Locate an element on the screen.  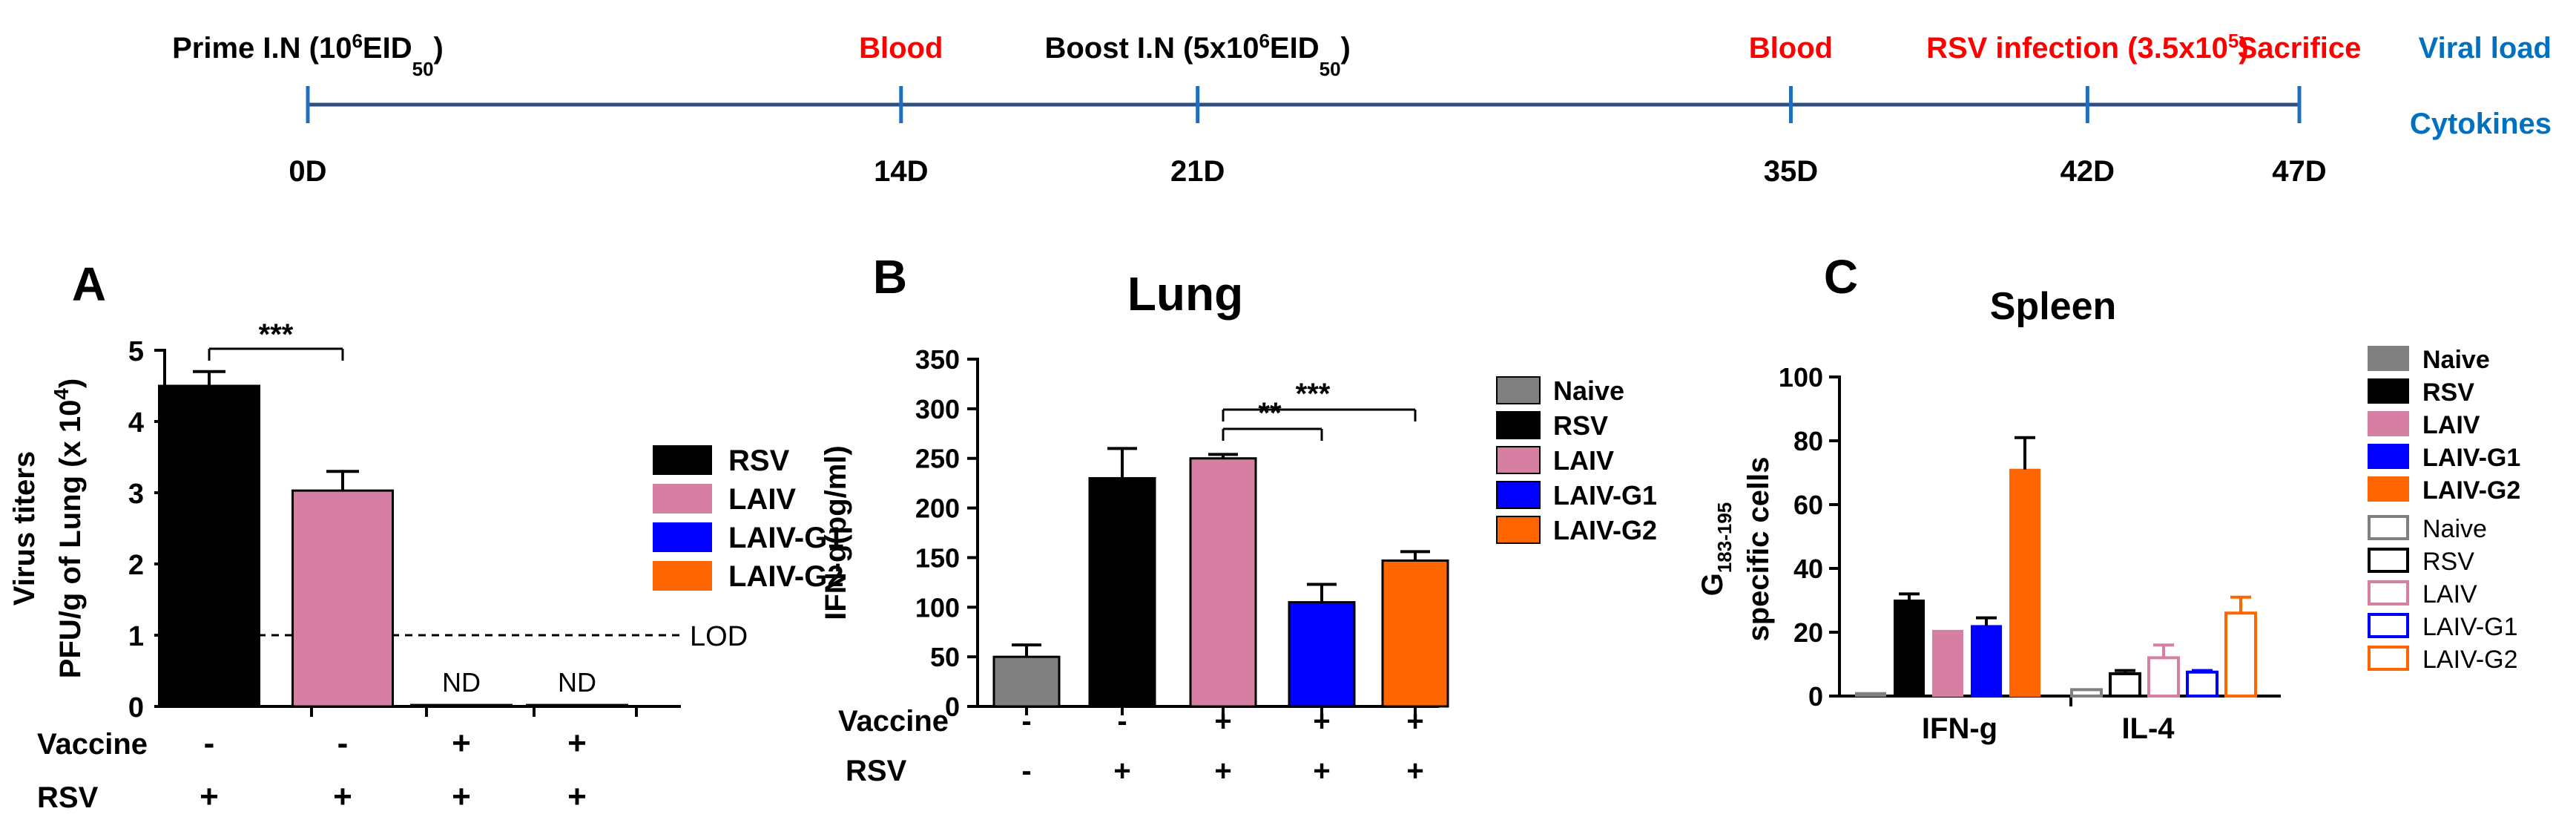
bar-naive is located at coordinates (1027, 682).